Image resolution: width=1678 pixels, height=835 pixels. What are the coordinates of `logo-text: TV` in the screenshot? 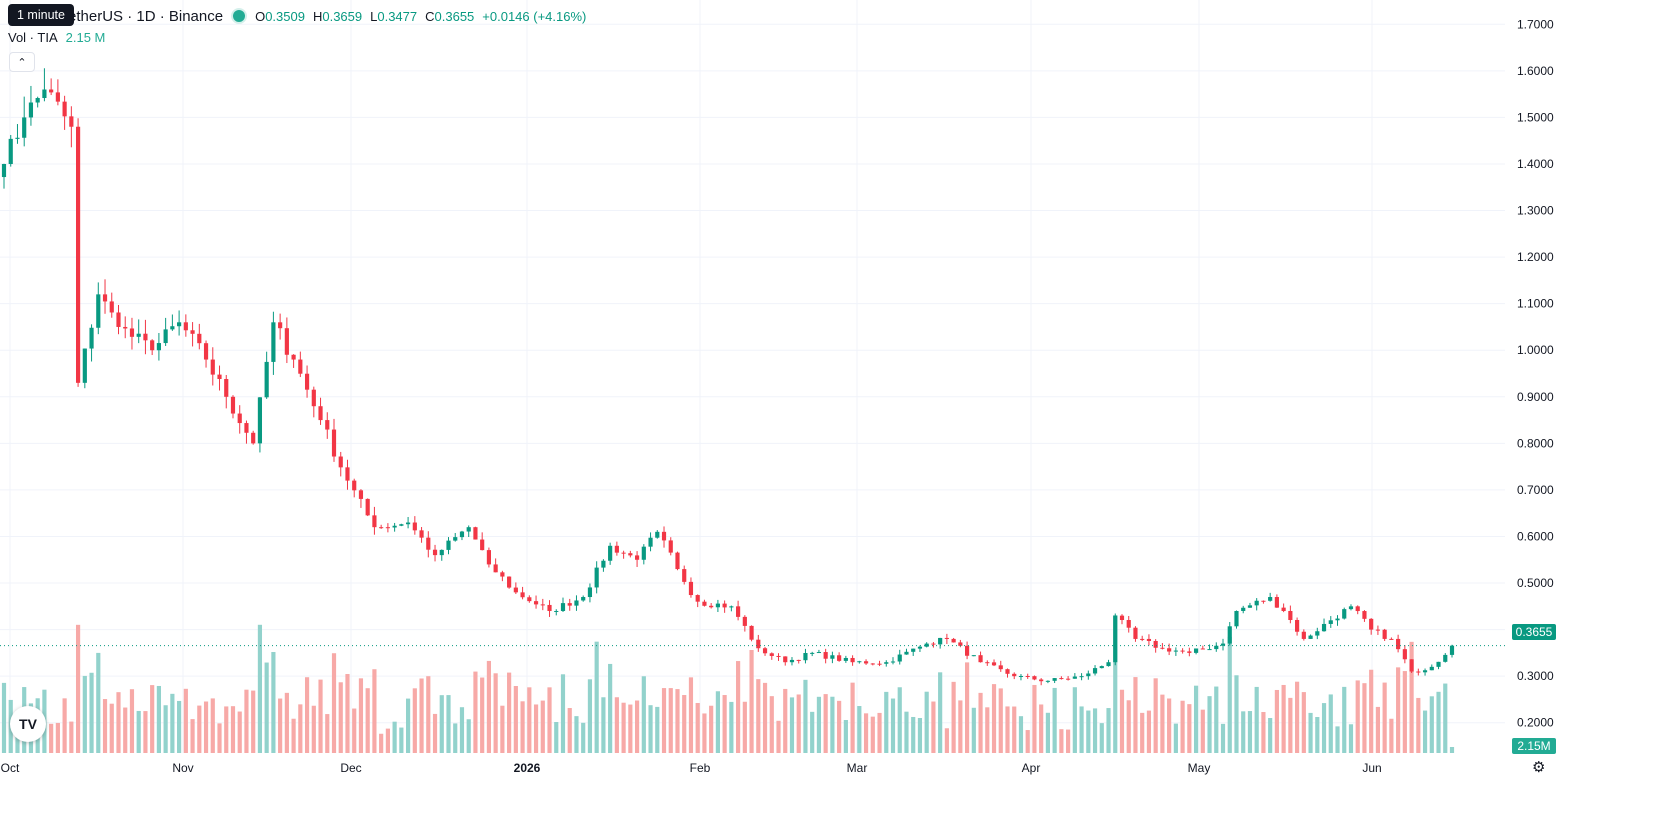 It's located at (28, 724).